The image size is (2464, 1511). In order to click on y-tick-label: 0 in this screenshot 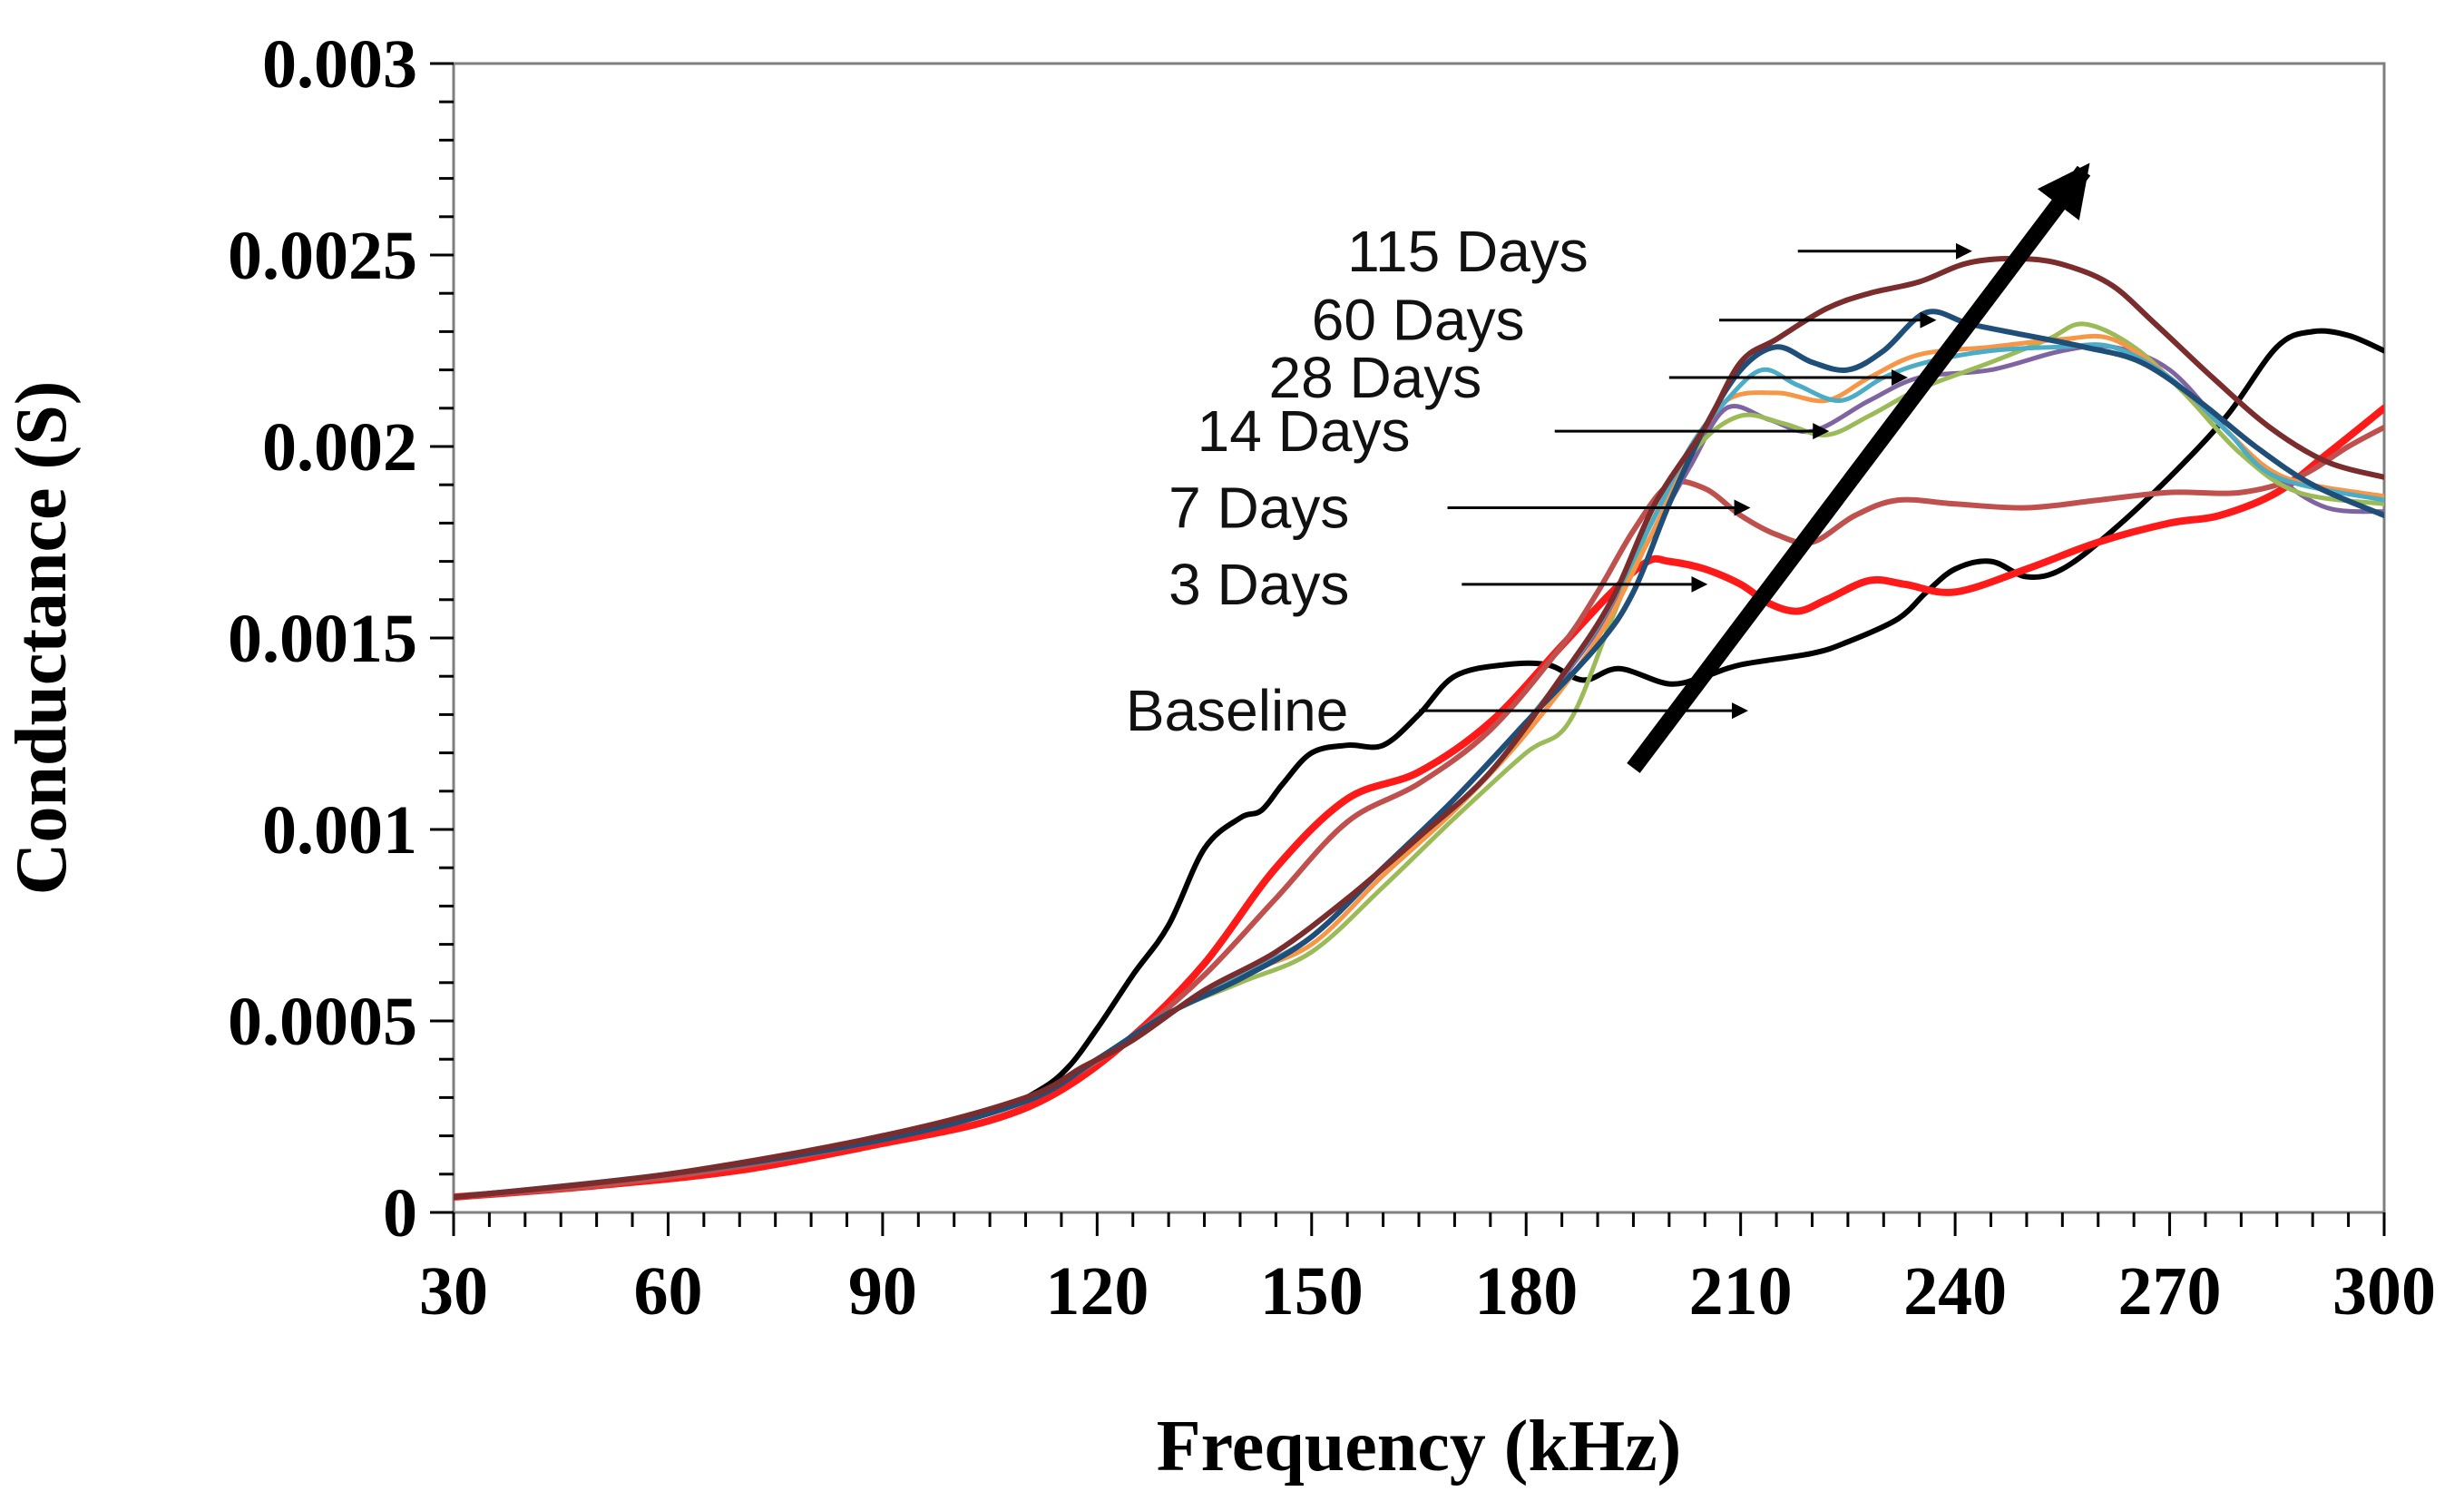, I will do `click(400, 1213)`.